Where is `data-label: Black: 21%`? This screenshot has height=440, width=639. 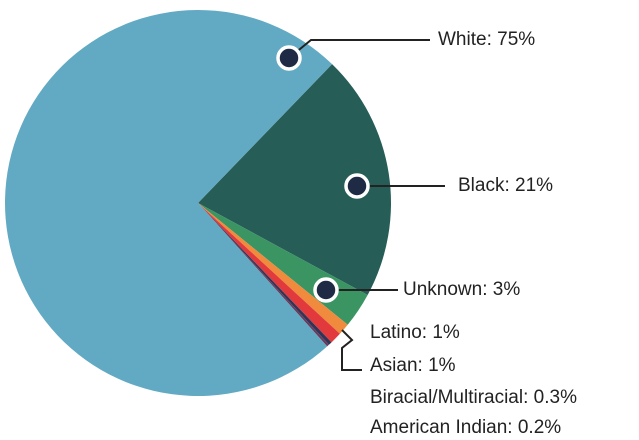 data-label: Black: 21% is located at coordinates (505, 185).